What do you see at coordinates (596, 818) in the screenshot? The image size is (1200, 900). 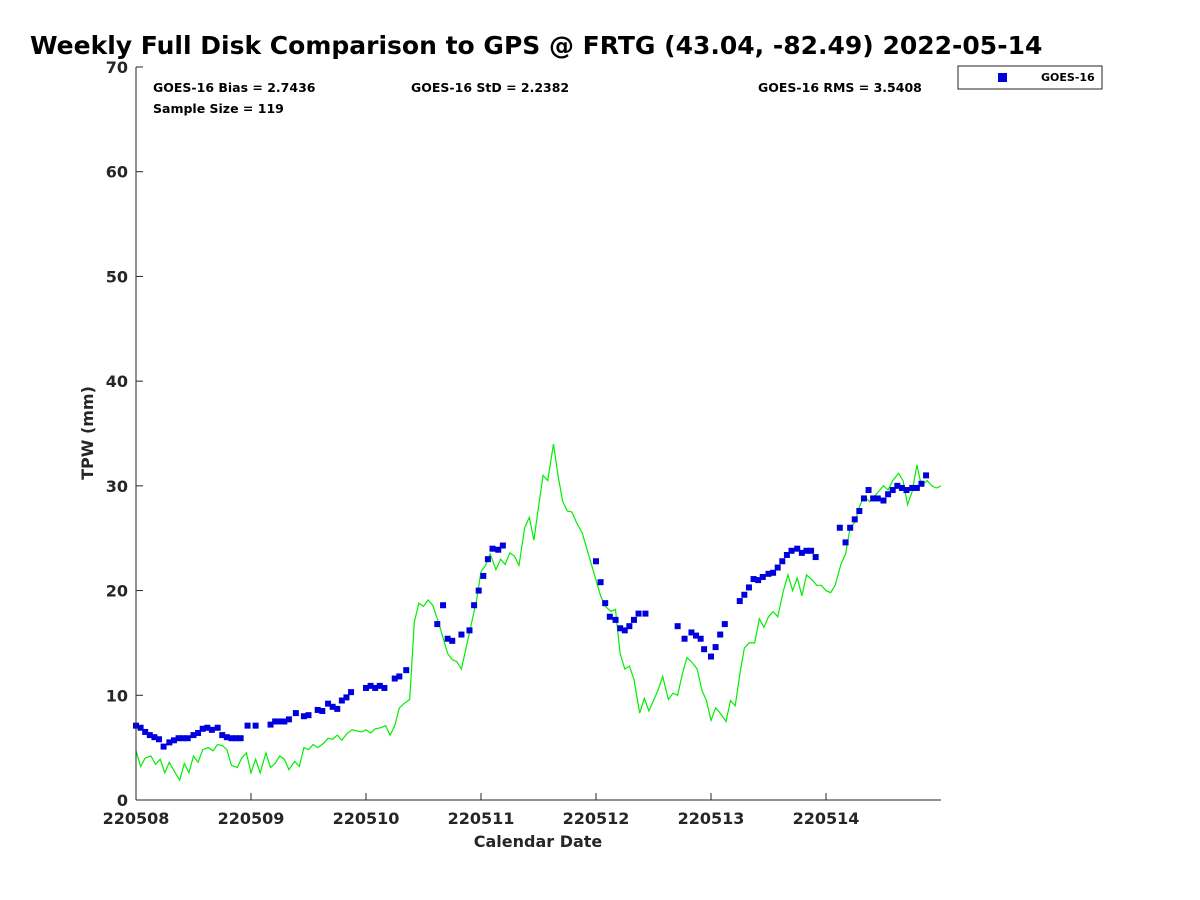 I see `x-tick-label: 220512` at bounding box center [596, 818].